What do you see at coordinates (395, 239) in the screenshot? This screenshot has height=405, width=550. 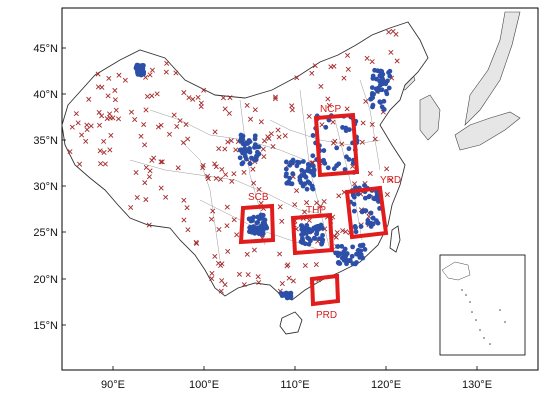 I see `taiwan-island` at bounding box center [395, 239].